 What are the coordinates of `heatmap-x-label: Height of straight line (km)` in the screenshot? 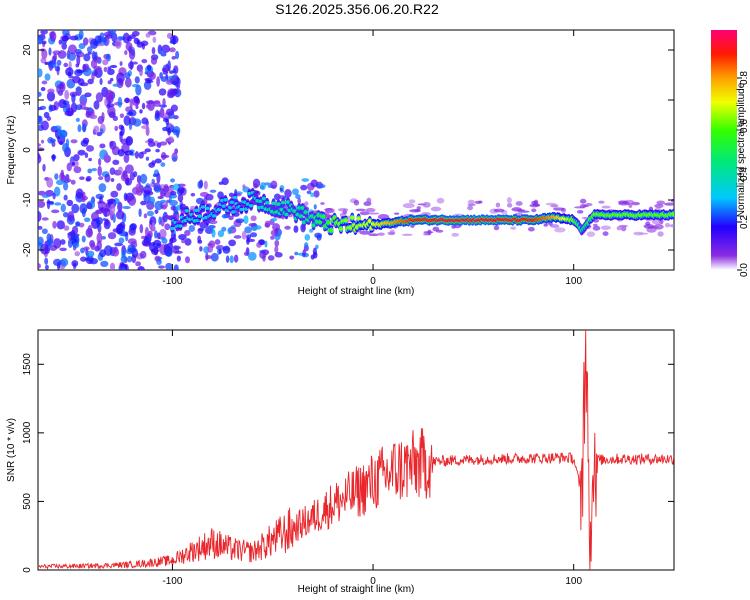 It's located at (356, 291).